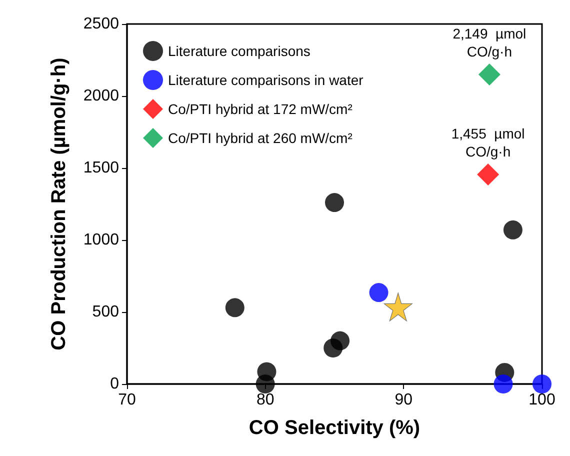 Image resolution: width=570 pixels, height=456 pixels. Describe the element at coordinates (239, 51) in the screenshot. I see `legend-label: Literature comparisons` at that location.